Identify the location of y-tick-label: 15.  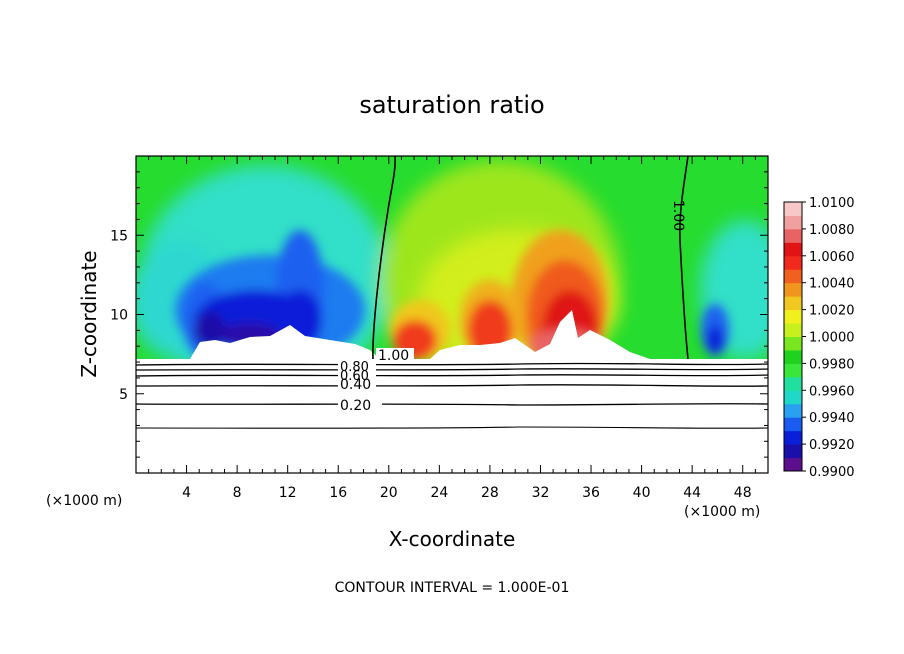
(119, 236).